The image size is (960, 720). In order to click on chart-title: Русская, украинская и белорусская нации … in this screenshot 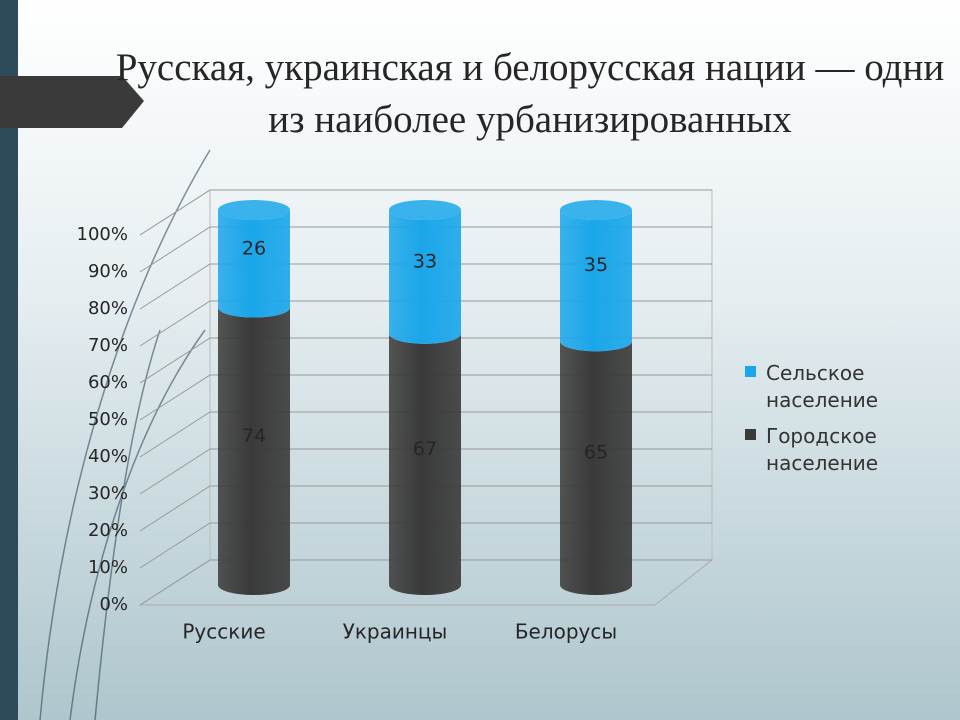, I will do `click(530, 93)`.